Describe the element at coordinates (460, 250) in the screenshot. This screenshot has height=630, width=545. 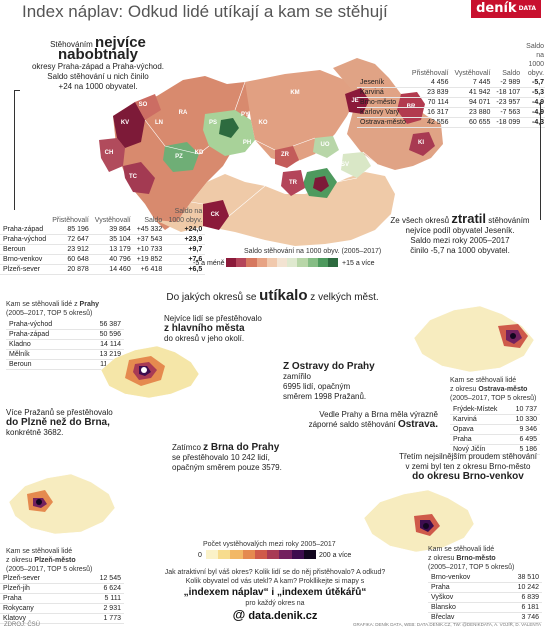
I see `right-line4: činilo -5,7 na 1000 obyvatel.` at that location.